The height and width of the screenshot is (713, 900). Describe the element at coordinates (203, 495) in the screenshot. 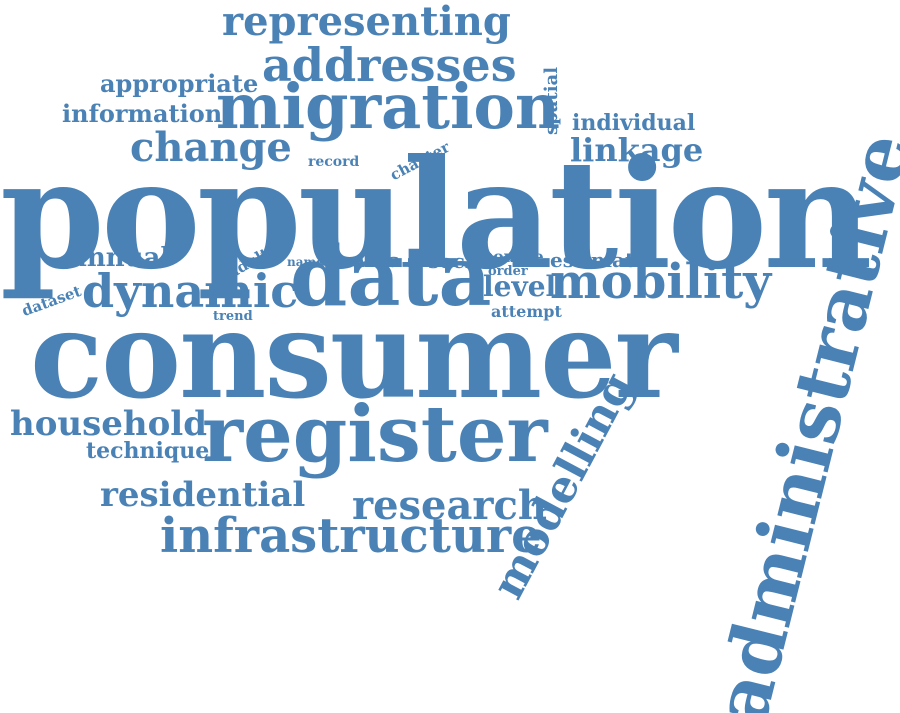

I see `word-residential: residential` at that location.